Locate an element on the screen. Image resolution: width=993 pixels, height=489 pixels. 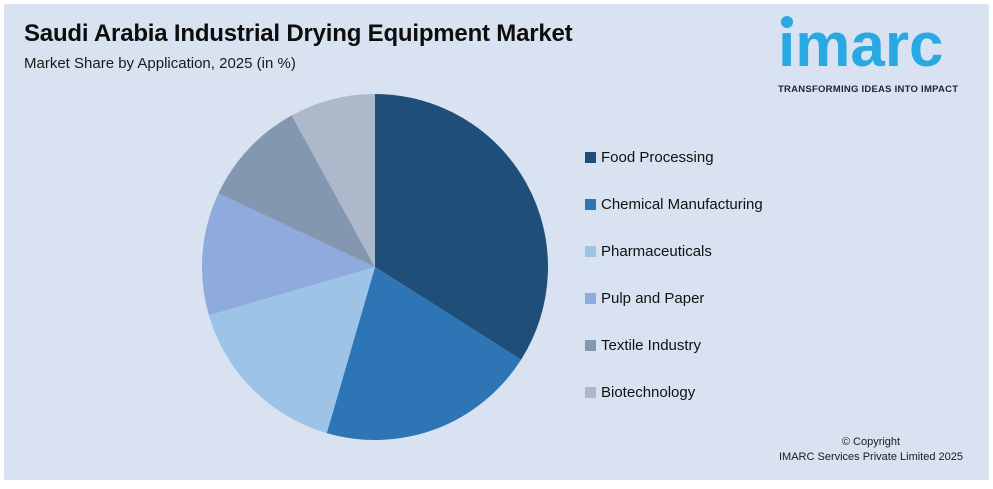
legend-label: Pulp and Paper is located at coordinates (653, 298).